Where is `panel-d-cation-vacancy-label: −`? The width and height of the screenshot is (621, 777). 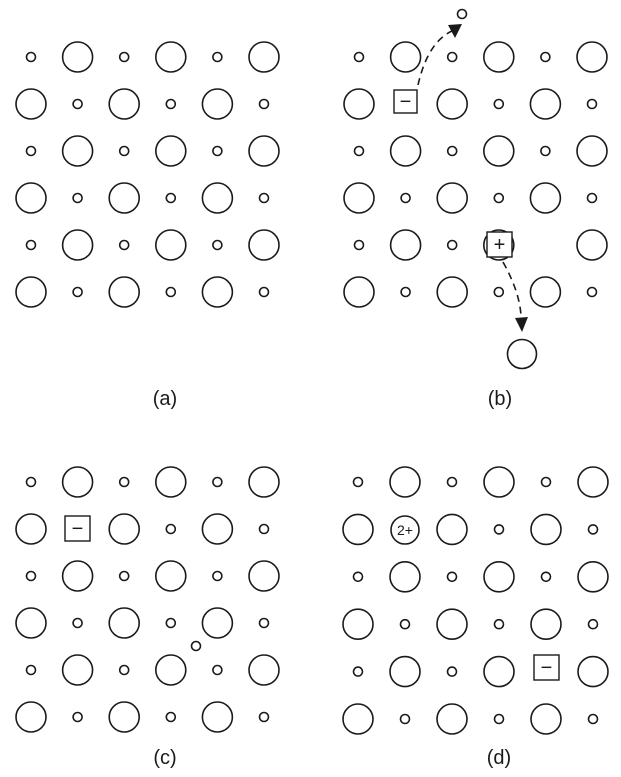
panel-d-cation-vacancy-label: − is located at coordinates (547, 668).